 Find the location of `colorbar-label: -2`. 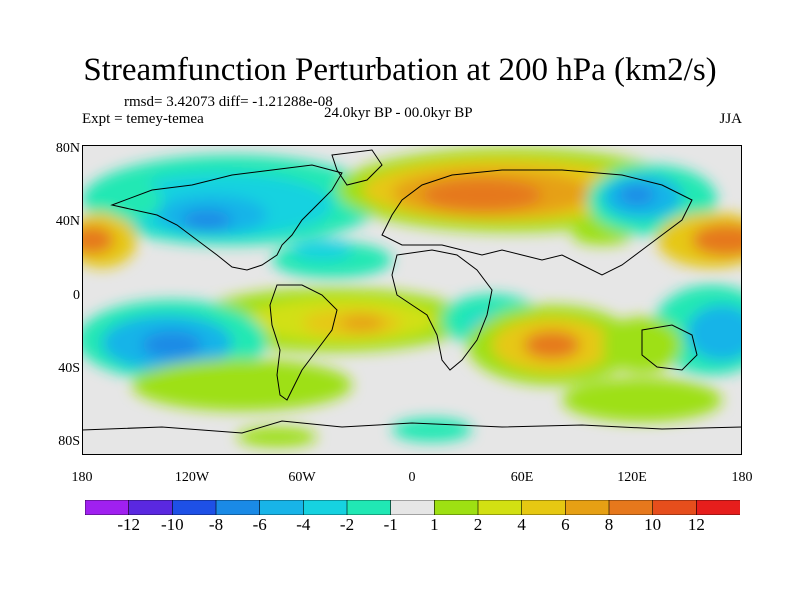

colorbar-label: -2 is located at coordinates (347, 524).